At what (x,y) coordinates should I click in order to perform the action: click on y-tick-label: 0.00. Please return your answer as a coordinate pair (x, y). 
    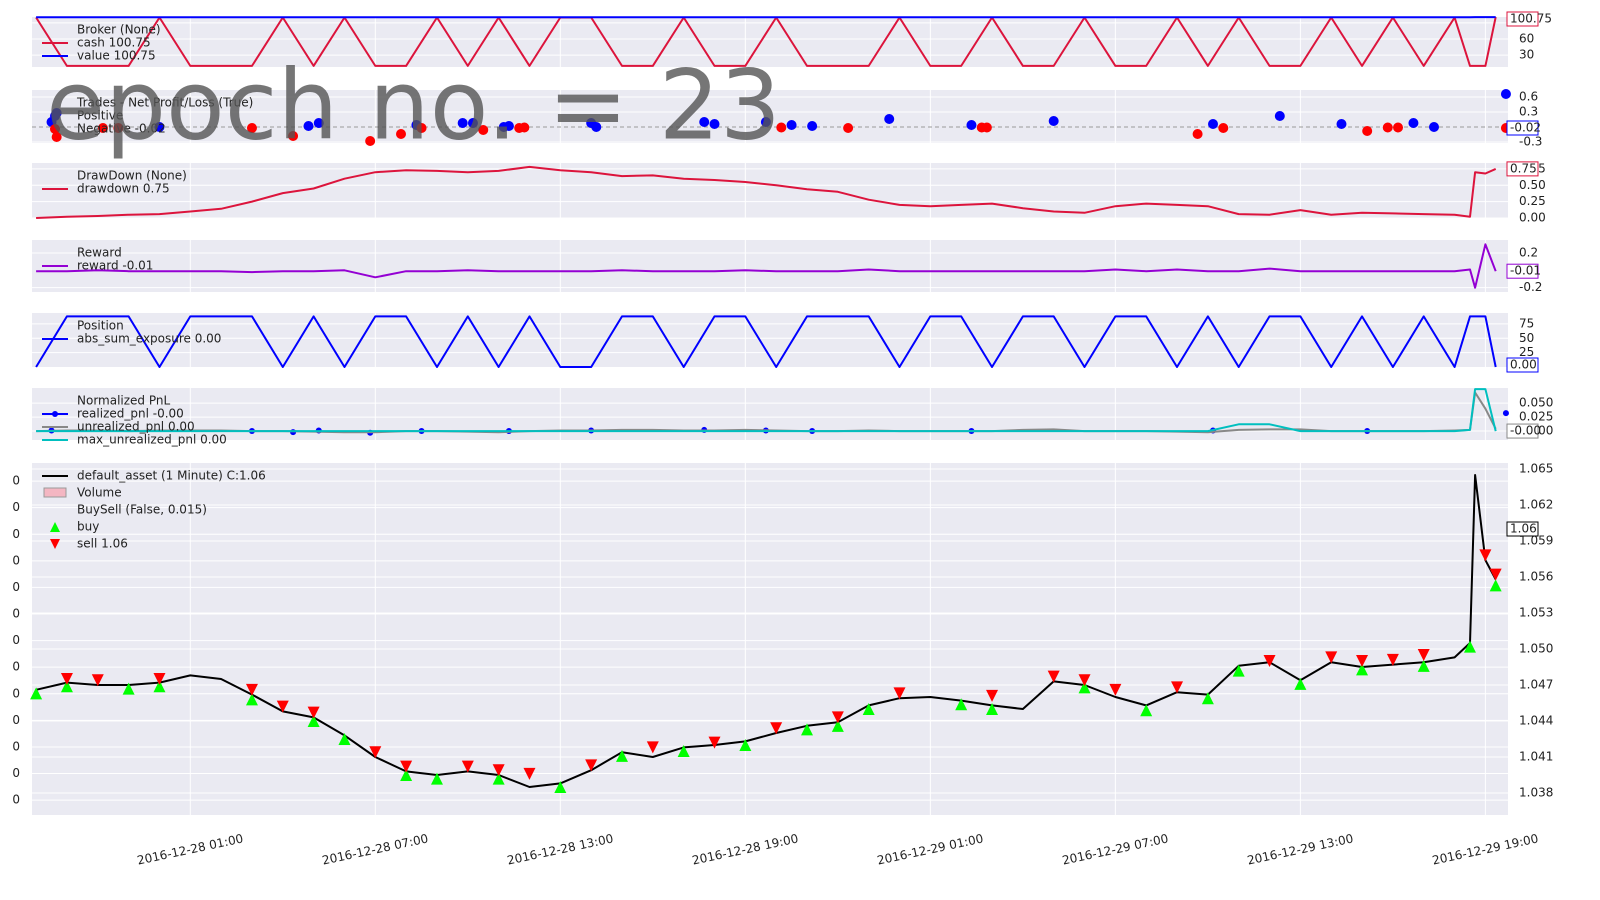
    Looking at the image, I should click on (1532, 218).